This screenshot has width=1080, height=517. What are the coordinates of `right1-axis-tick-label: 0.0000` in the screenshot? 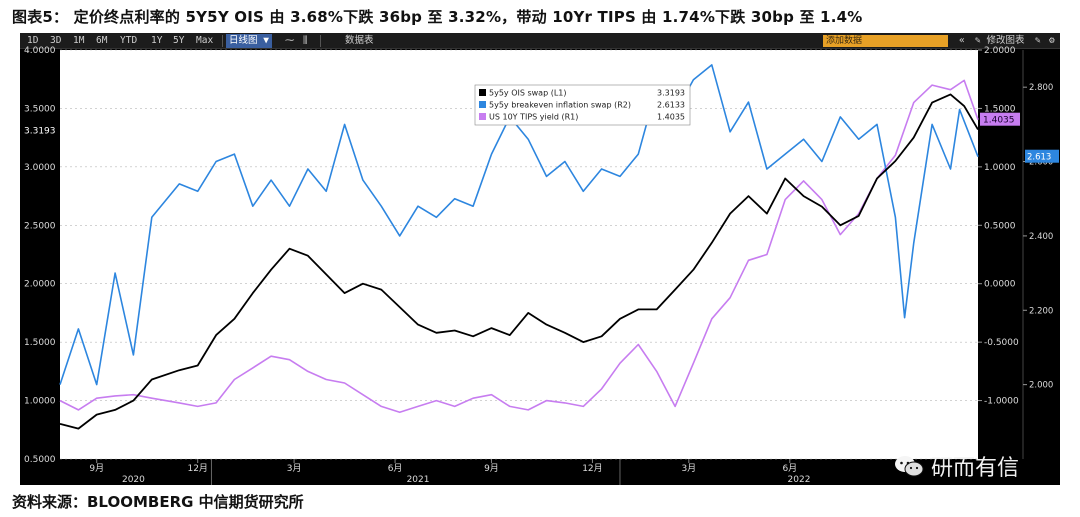 It's located at (1000, 285).